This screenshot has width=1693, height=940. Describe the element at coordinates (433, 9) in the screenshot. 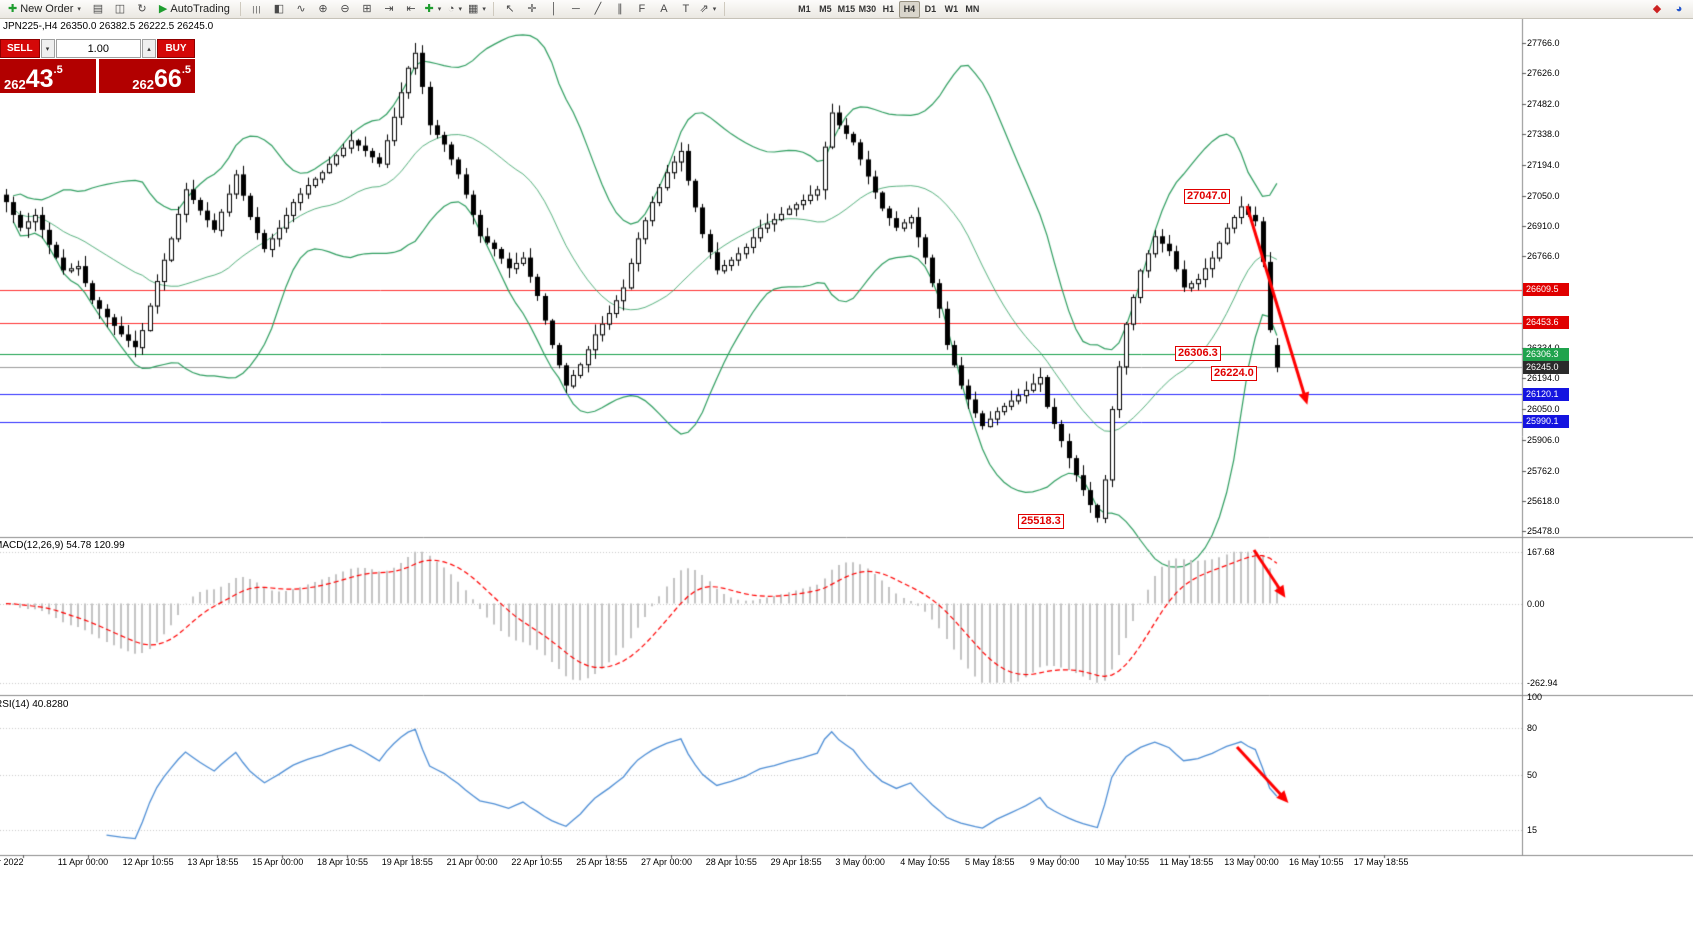

I see `indicators-button: ✚ ▾` at that location.